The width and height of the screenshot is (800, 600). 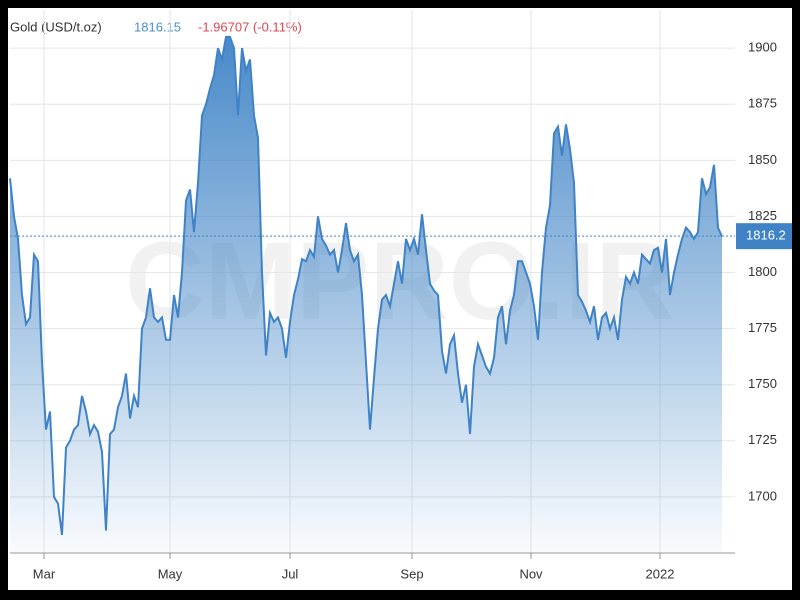 I want to click on y-tick-label: 1700, so click(x=762, y=495).